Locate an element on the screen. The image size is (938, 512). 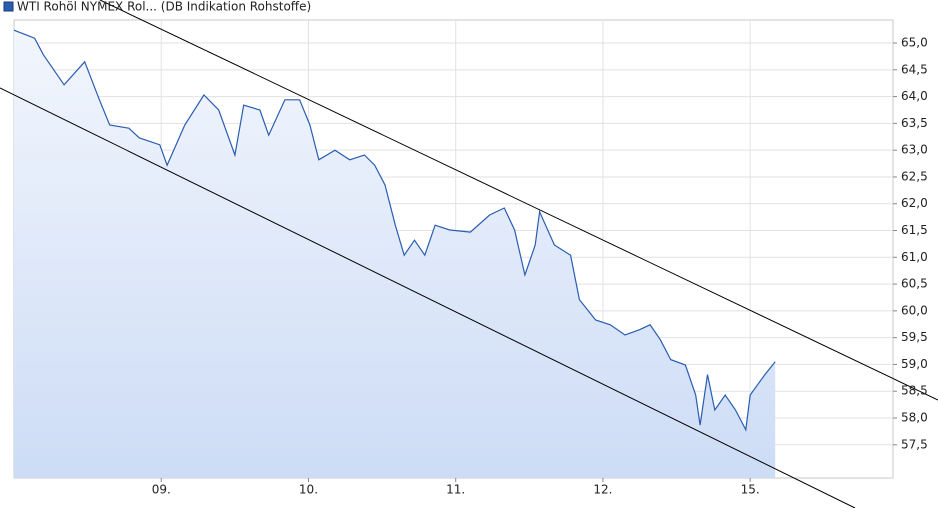
y-tick-label: 61,5 is located at coordinates (914, 230).